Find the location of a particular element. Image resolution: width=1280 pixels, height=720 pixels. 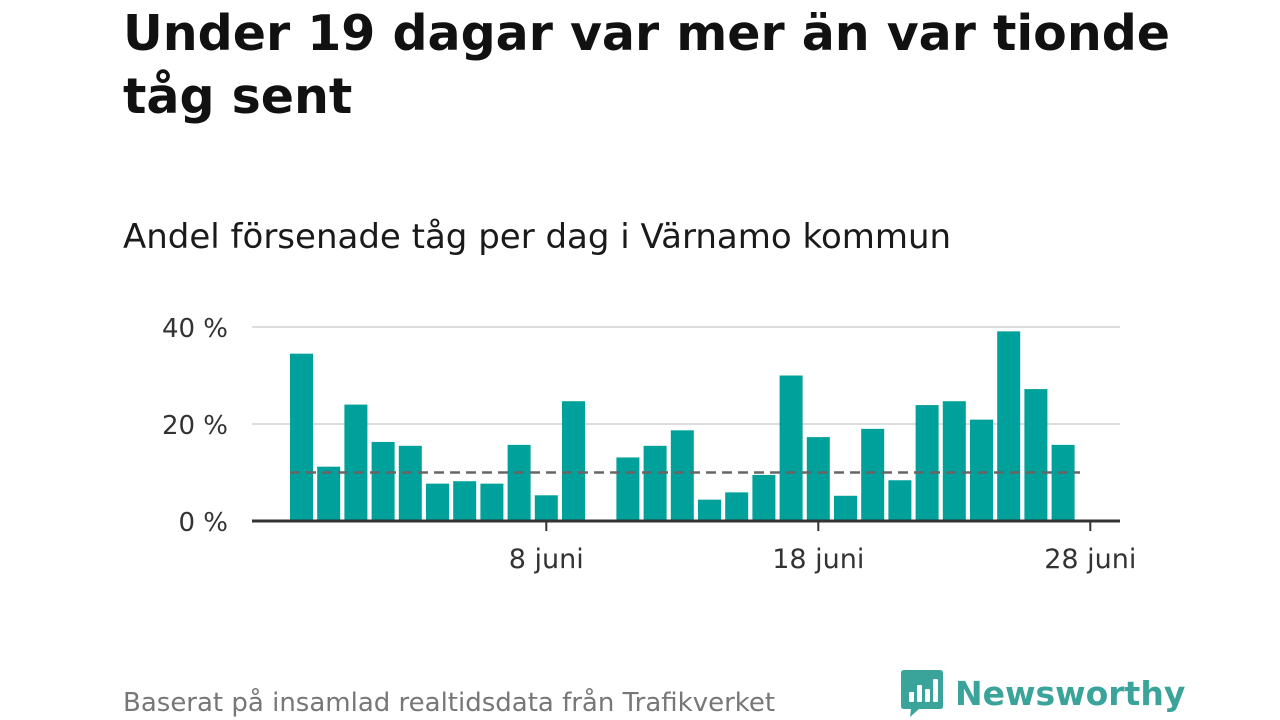

x-tick-label: 18 juni is located at coordinates (818, 559).